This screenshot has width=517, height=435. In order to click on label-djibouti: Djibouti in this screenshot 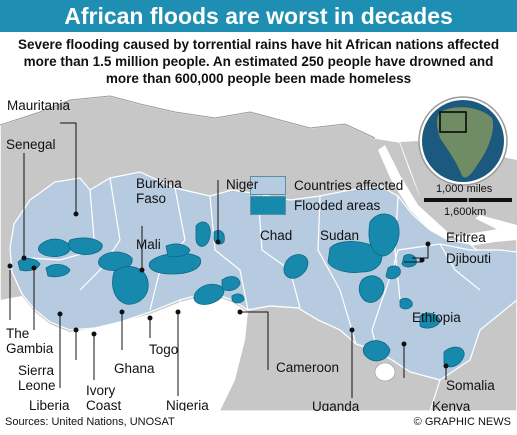, I will do `click(469, 258)`.